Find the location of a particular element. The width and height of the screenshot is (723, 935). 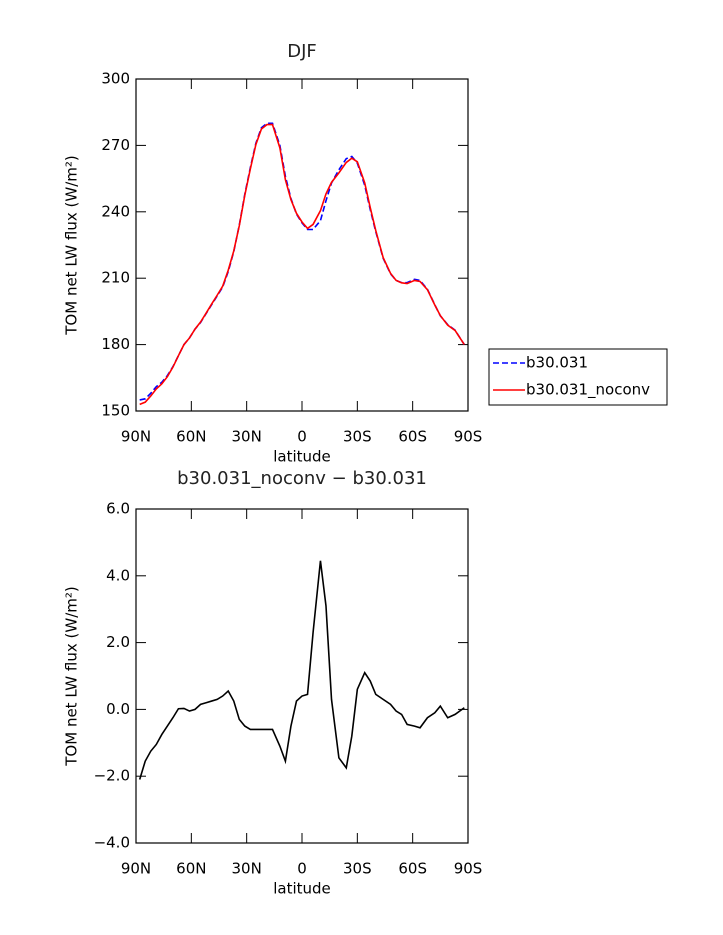

y-tick-label: −2.0 is located at coordinates (112, 776).